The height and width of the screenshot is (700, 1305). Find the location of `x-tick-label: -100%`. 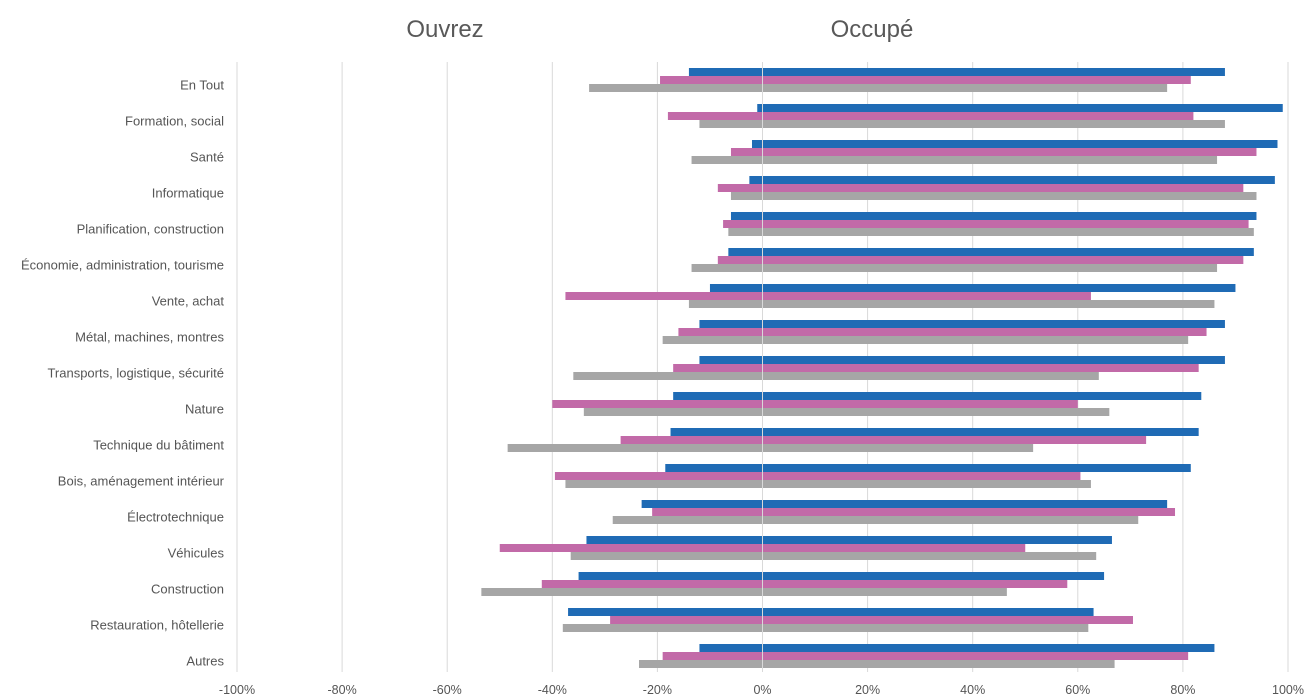

x-tick-label: -100% is located at coordinates (237, 690).